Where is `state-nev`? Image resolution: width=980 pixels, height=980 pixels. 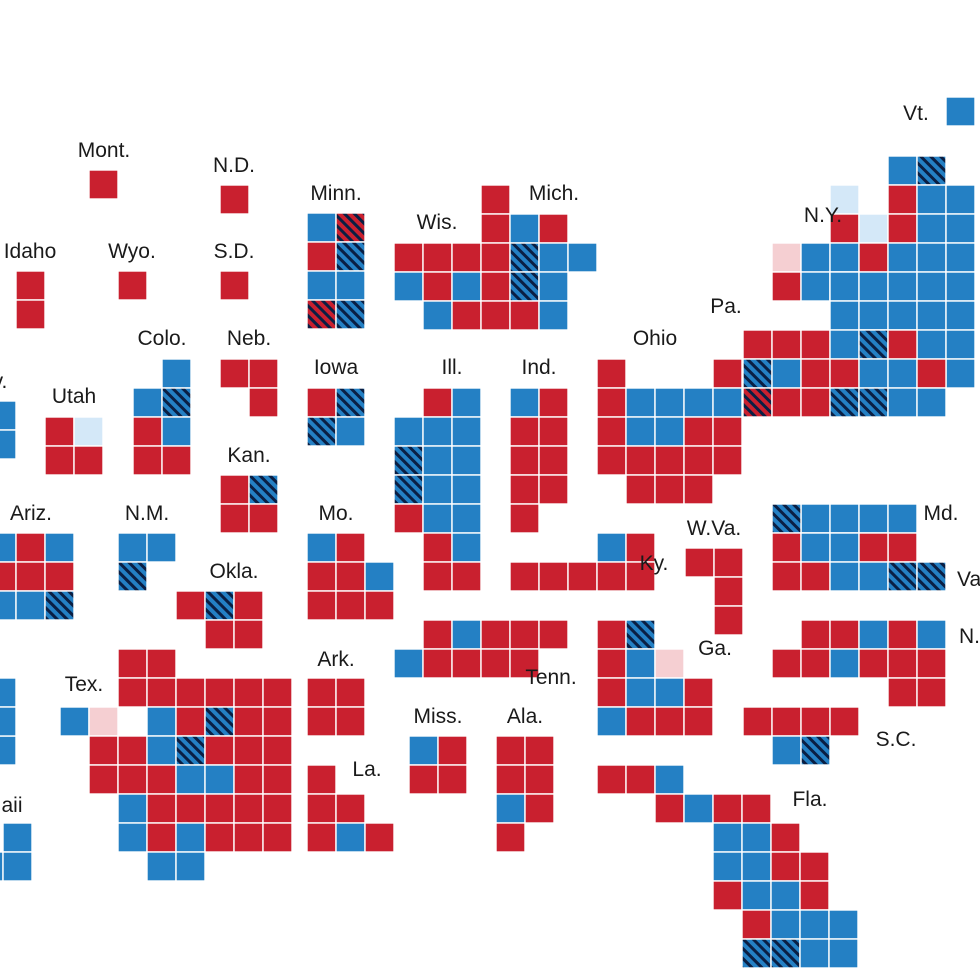
state-nev is located at coordinates (8, 430).